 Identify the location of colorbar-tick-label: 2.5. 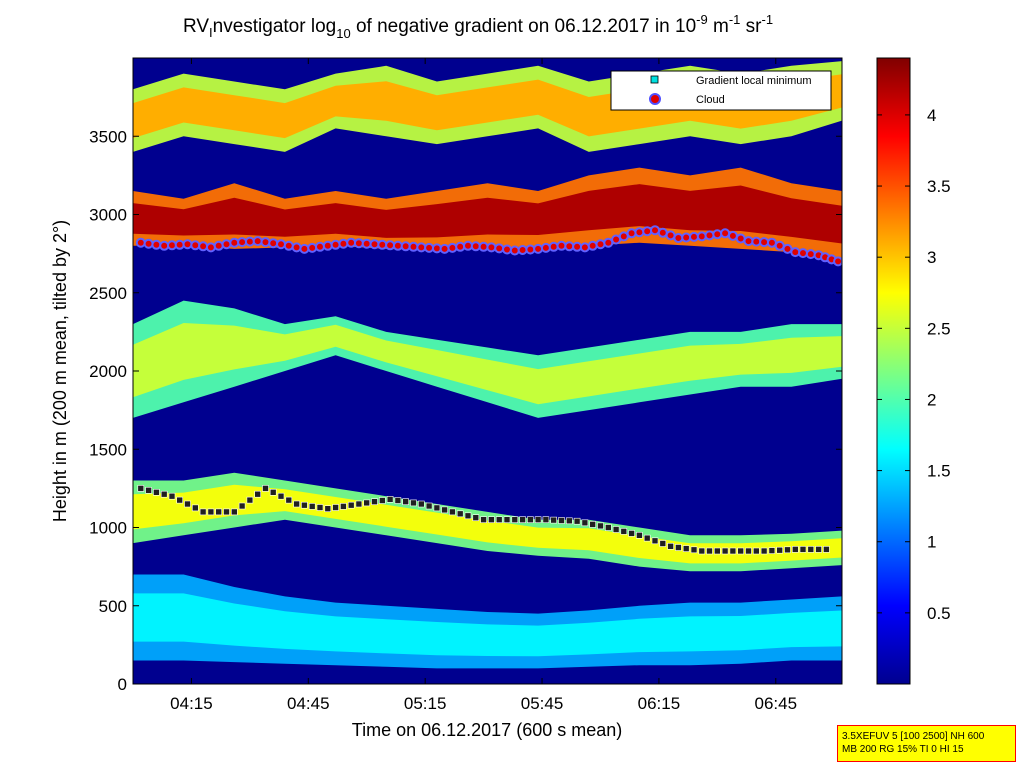
(939, 328).